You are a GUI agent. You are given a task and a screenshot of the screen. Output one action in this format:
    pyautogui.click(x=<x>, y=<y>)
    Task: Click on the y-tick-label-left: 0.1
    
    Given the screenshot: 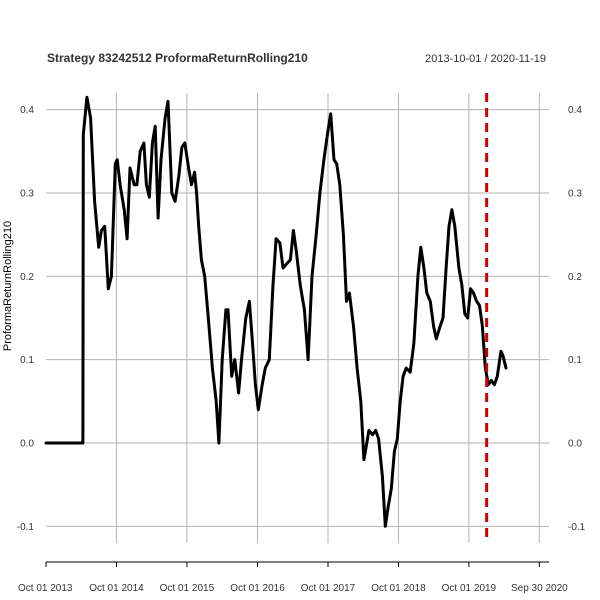 What is the action you would take?
    pyautogui.click(x=27, y=360)
    